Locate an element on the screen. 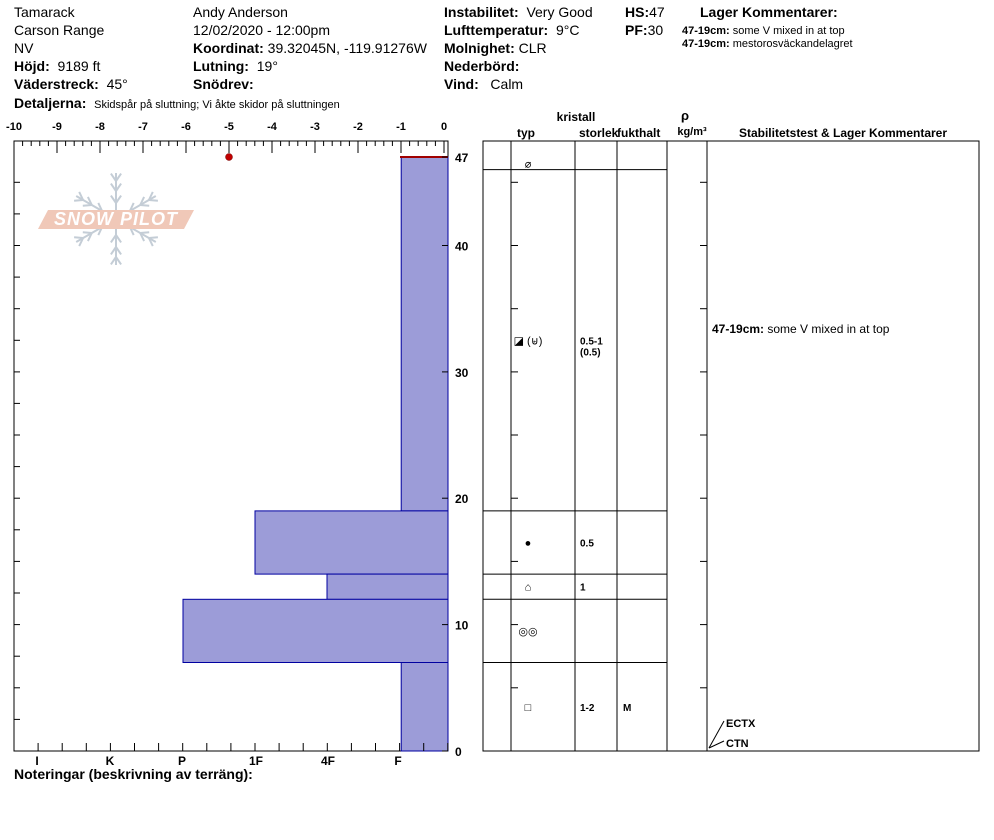  penetration-foot: PF:30 is located at coordinates (644, 30).